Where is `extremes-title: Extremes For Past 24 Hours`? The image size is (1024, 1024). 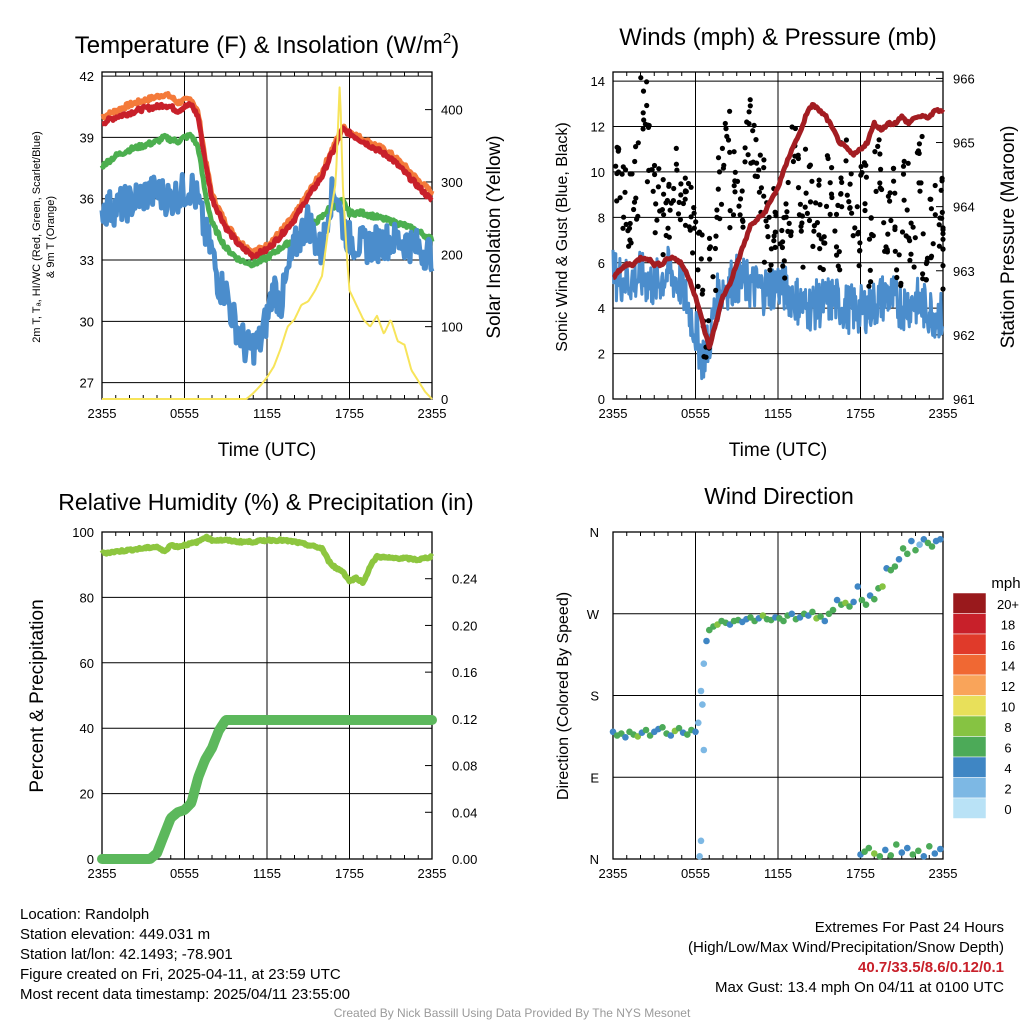 extremes-title: Extremes For Past 24 Hours is located at coordinates (909, 927).